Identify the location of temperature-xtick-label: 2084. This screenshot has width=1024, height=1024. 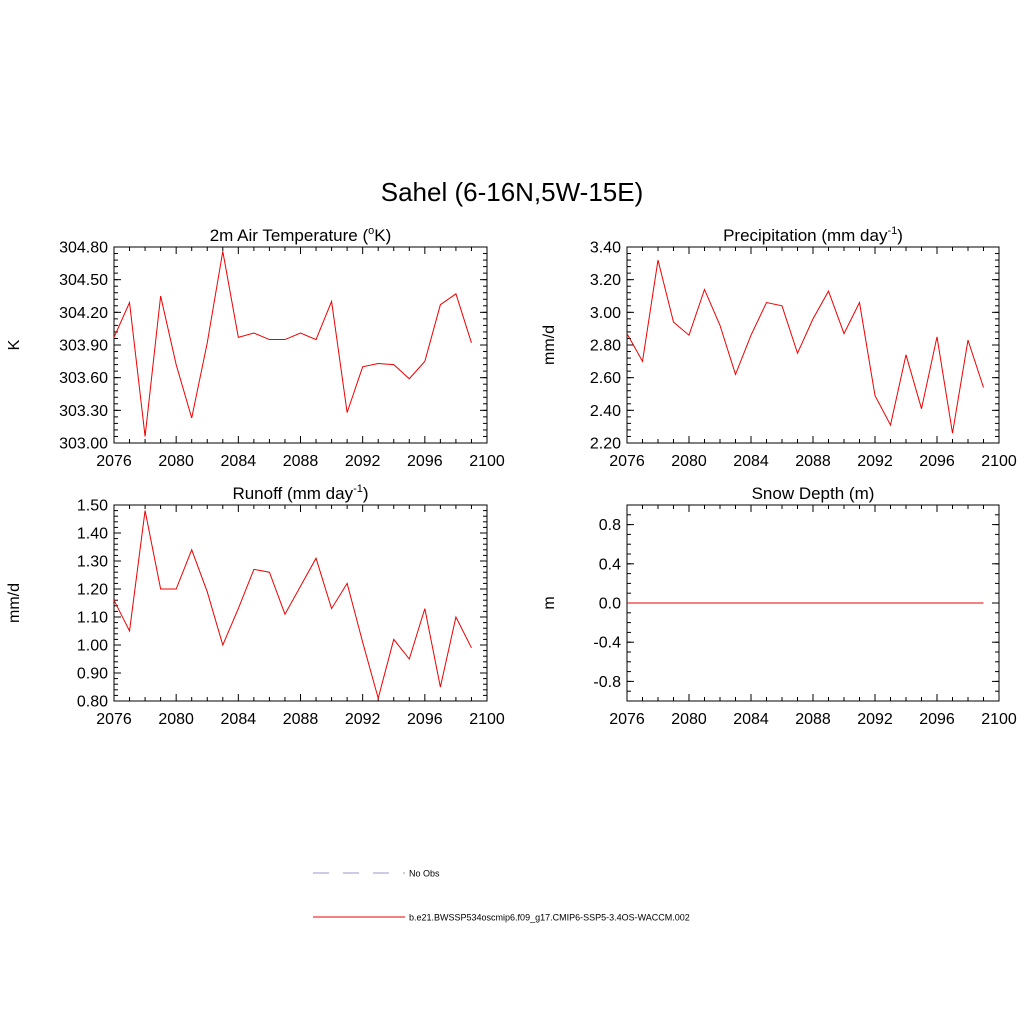
(239, 461).